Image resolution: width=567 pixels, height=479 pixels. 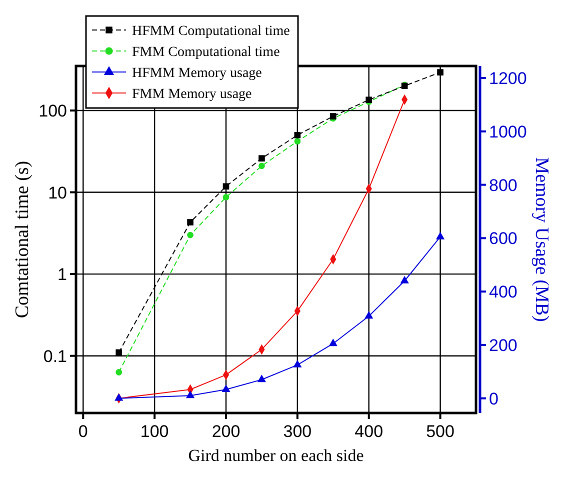 What do you see at coordinates (508, 132) in the screenshot?
I see `y2-tick-label: 1000` at bounding box center [508, 132].